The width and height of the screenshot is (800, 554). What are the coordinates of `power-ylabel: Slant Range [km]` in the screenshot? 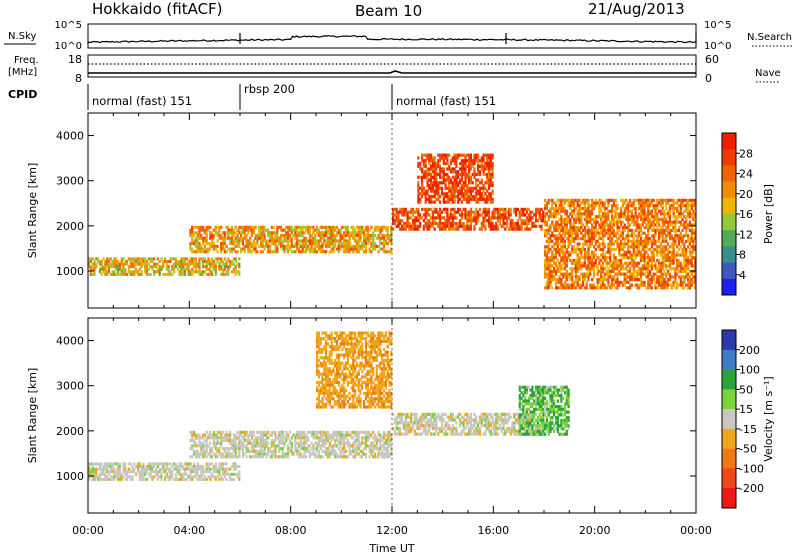 It's located at (32, 211).